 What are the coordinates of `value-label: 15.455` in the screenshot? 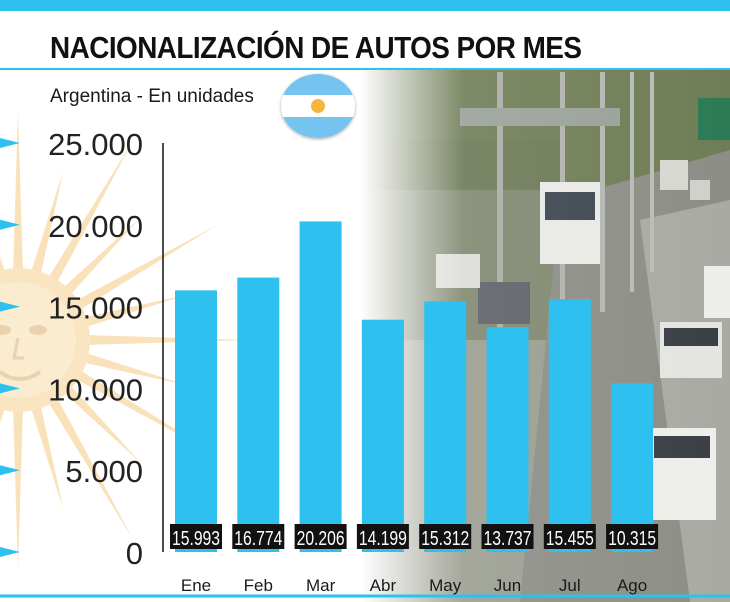 It's located at (570, 539).